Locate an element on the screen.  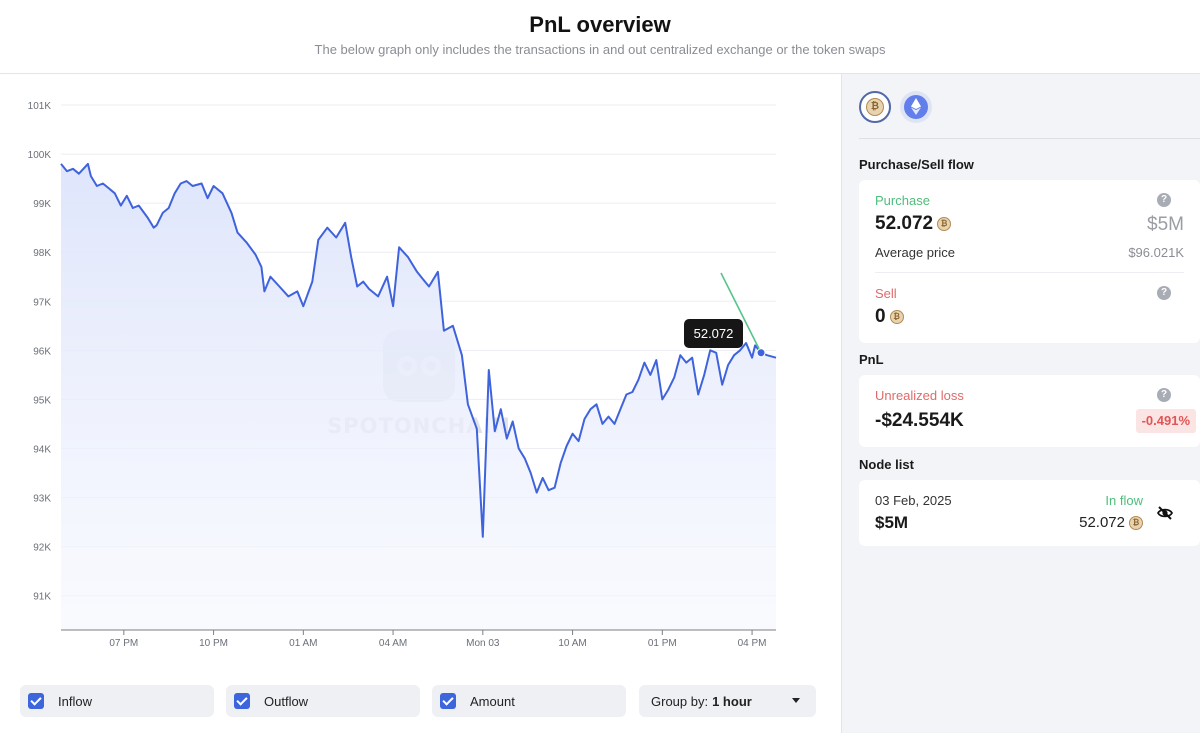
page-title: PnL overview is located at coordinates (600, 24).